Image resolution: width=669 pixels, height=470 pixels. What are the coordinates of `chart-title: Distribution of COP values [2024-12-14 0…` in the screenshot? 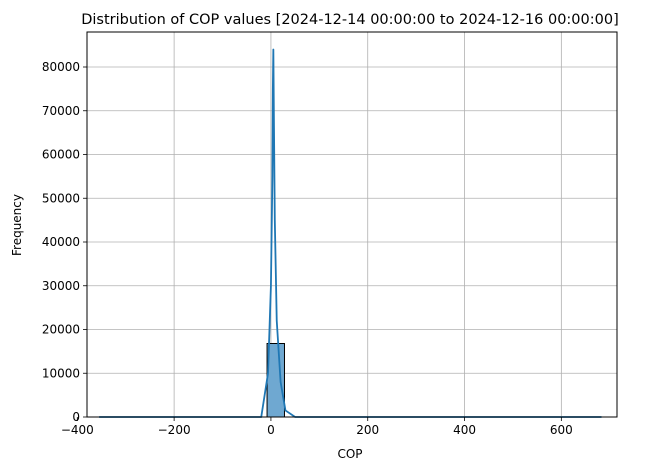 It's located at (350, 20).